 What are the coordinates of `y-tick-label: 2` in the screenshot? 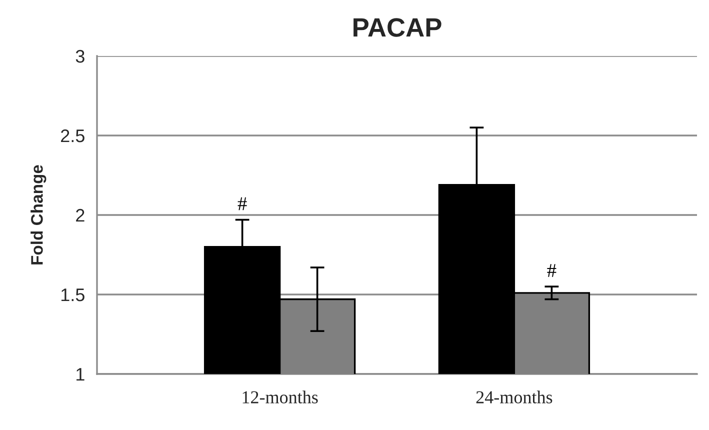 It's located at (80, 215).